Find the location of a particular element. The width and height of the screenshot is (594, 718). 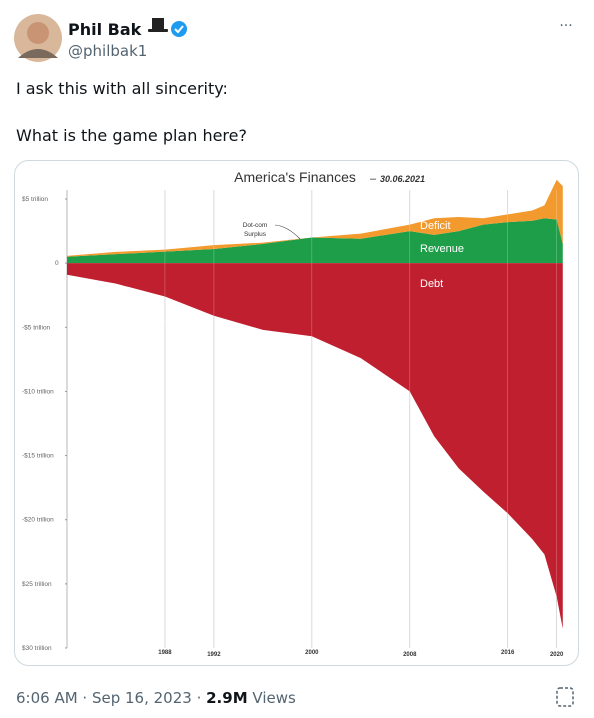

avatar-face is located at coordinates (38, 33).